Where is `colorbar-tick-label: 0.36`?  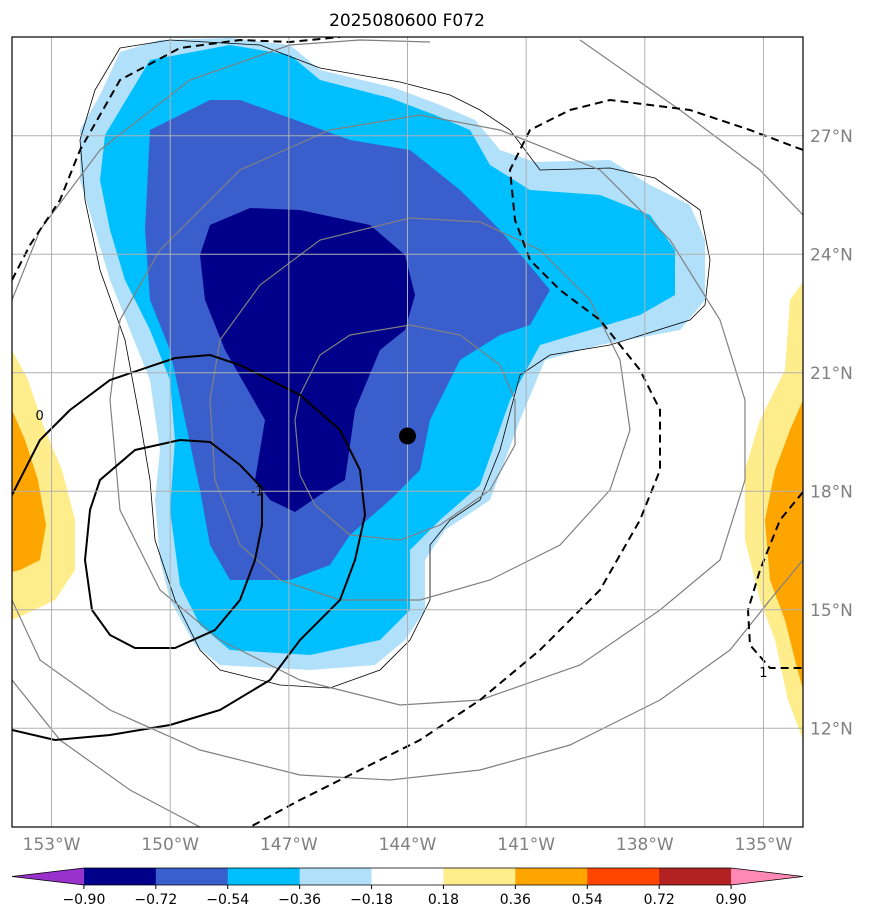 colorbar-tick-label: 0.36 is located at coordinates (515, 900).